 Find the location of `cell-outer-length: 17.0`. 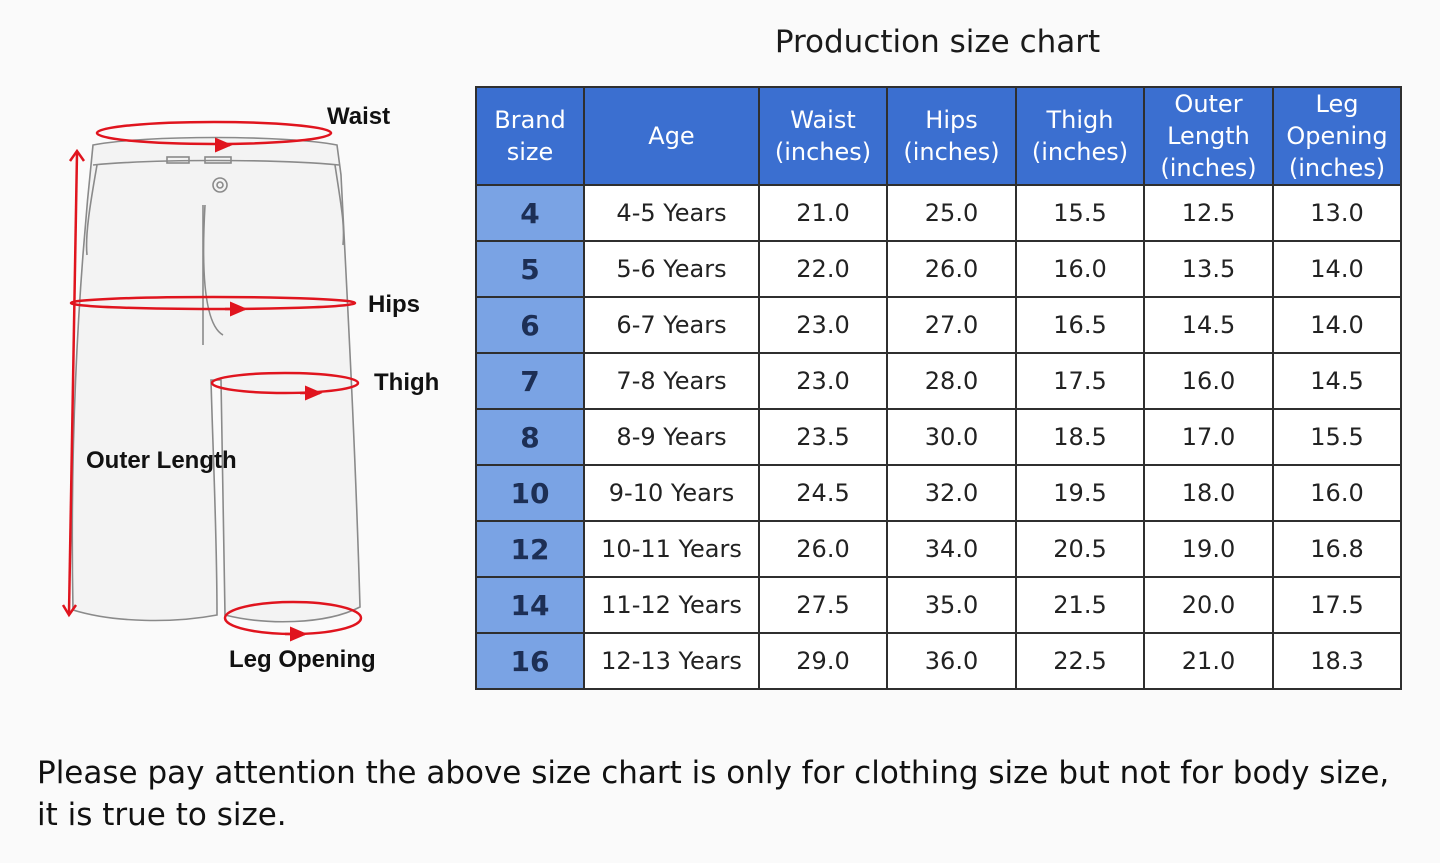

cell-outer-length: 17.0 is located at coordinates (1208, 437).